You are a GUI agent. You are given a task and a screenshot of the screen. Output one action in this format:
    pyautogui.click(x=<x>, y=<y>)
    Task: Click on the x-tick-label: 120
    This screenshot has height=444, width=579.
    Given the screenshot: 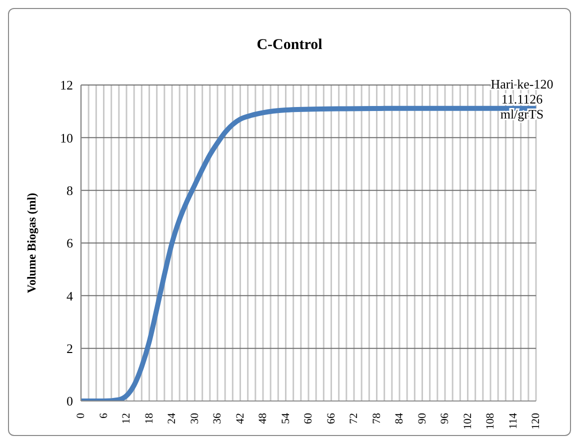 What is the action you would take?
    pyautogui.click(x=536, y=421)
    